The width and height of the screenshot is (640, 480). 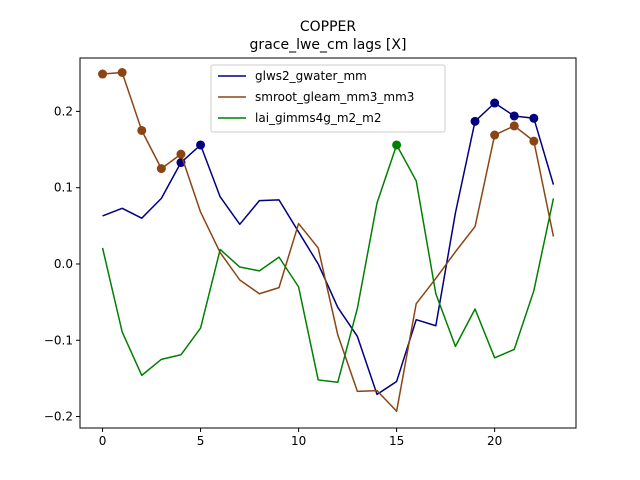 I want to click on legend-label-glws2_gwater_mm: glws2_gwater_mm, so click(x=311, y=76).